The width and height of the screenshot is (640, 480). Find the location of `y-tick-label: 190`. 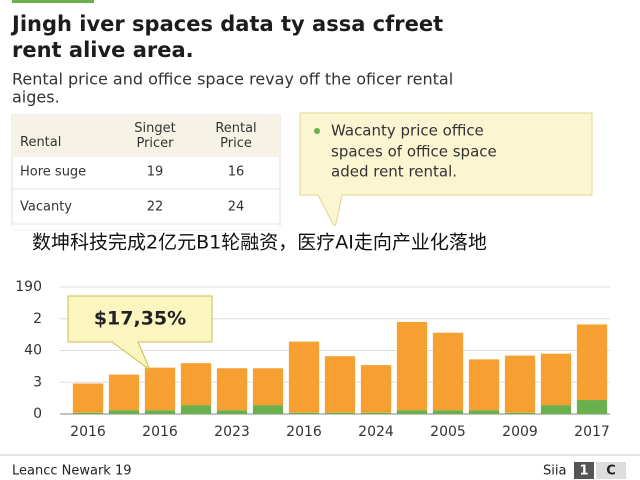

y-tick-label: 190 is located at coordinates (28, 287).